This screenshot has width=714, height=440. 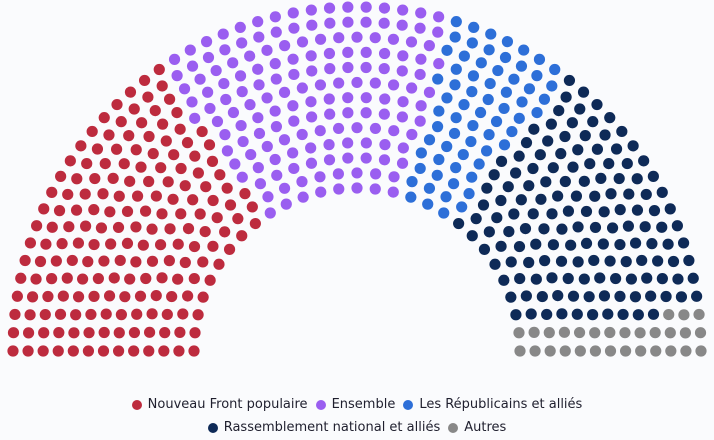 I want to click on legend-item-lr: Les Républicains et alliés, so click(x=492, y=404).